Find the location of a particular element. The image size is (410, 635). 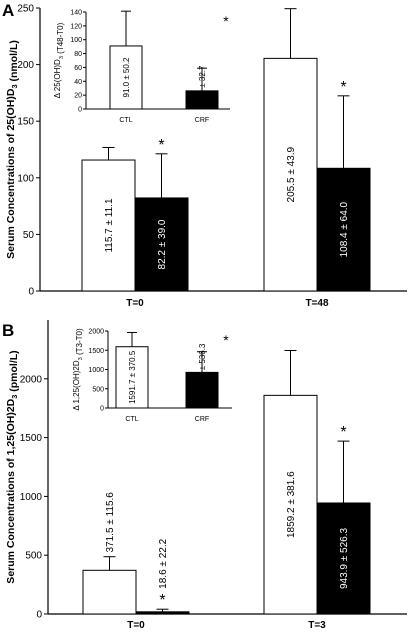

inset0-y-axis-label: Δ 25(OH)D3 (T48-T0) is located at coordinates (59, 60).